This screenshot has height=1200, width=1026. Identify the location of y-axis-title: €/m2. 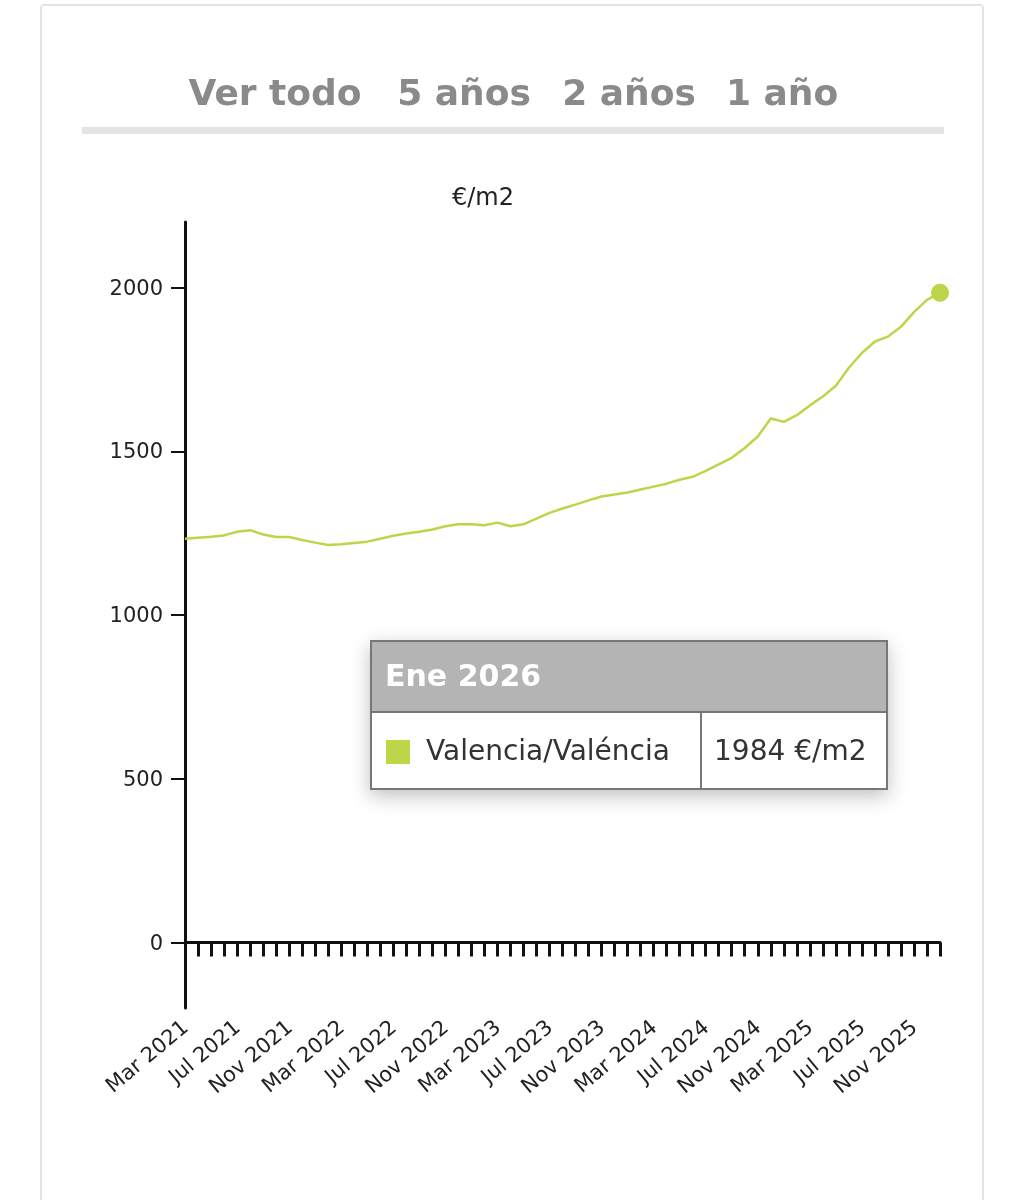
(483, 197).